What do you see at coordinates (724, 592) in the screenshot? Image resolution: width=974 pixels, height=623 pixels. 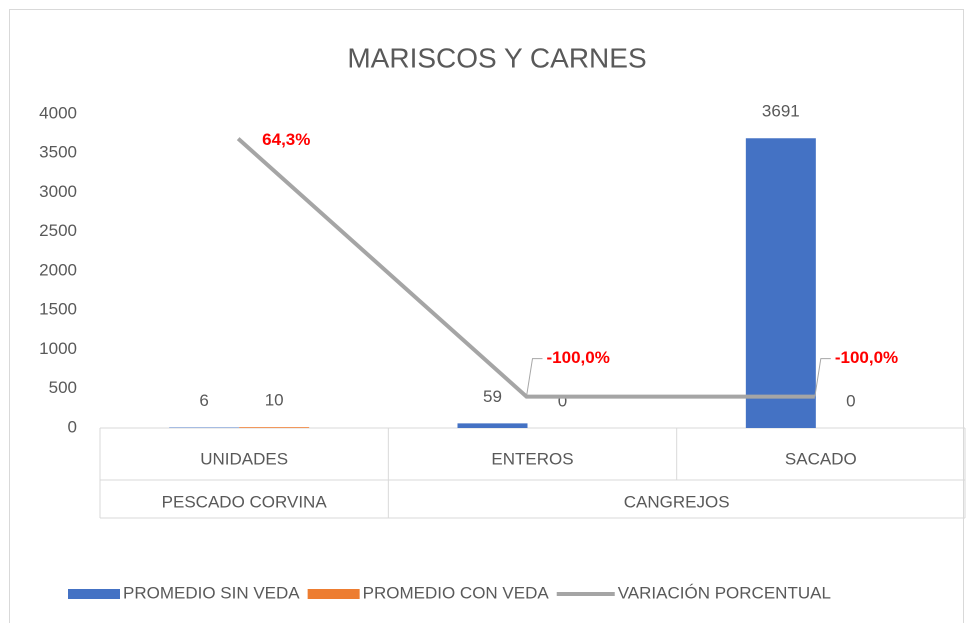 I see `legend-label: VARIACIÓN PORCENTUAL` at bounding box center [724, 592].